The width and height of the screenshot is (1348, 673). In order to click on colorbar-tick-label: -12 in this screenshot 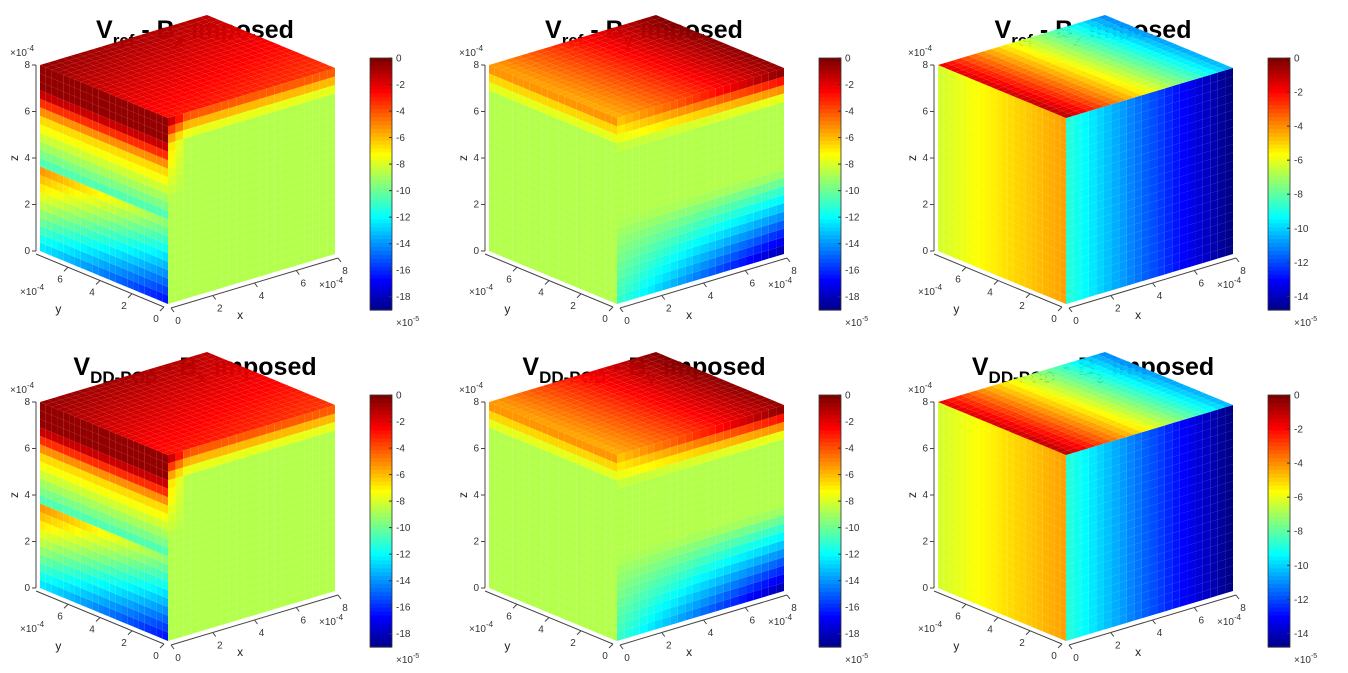, I will do `click(852, 218)`.